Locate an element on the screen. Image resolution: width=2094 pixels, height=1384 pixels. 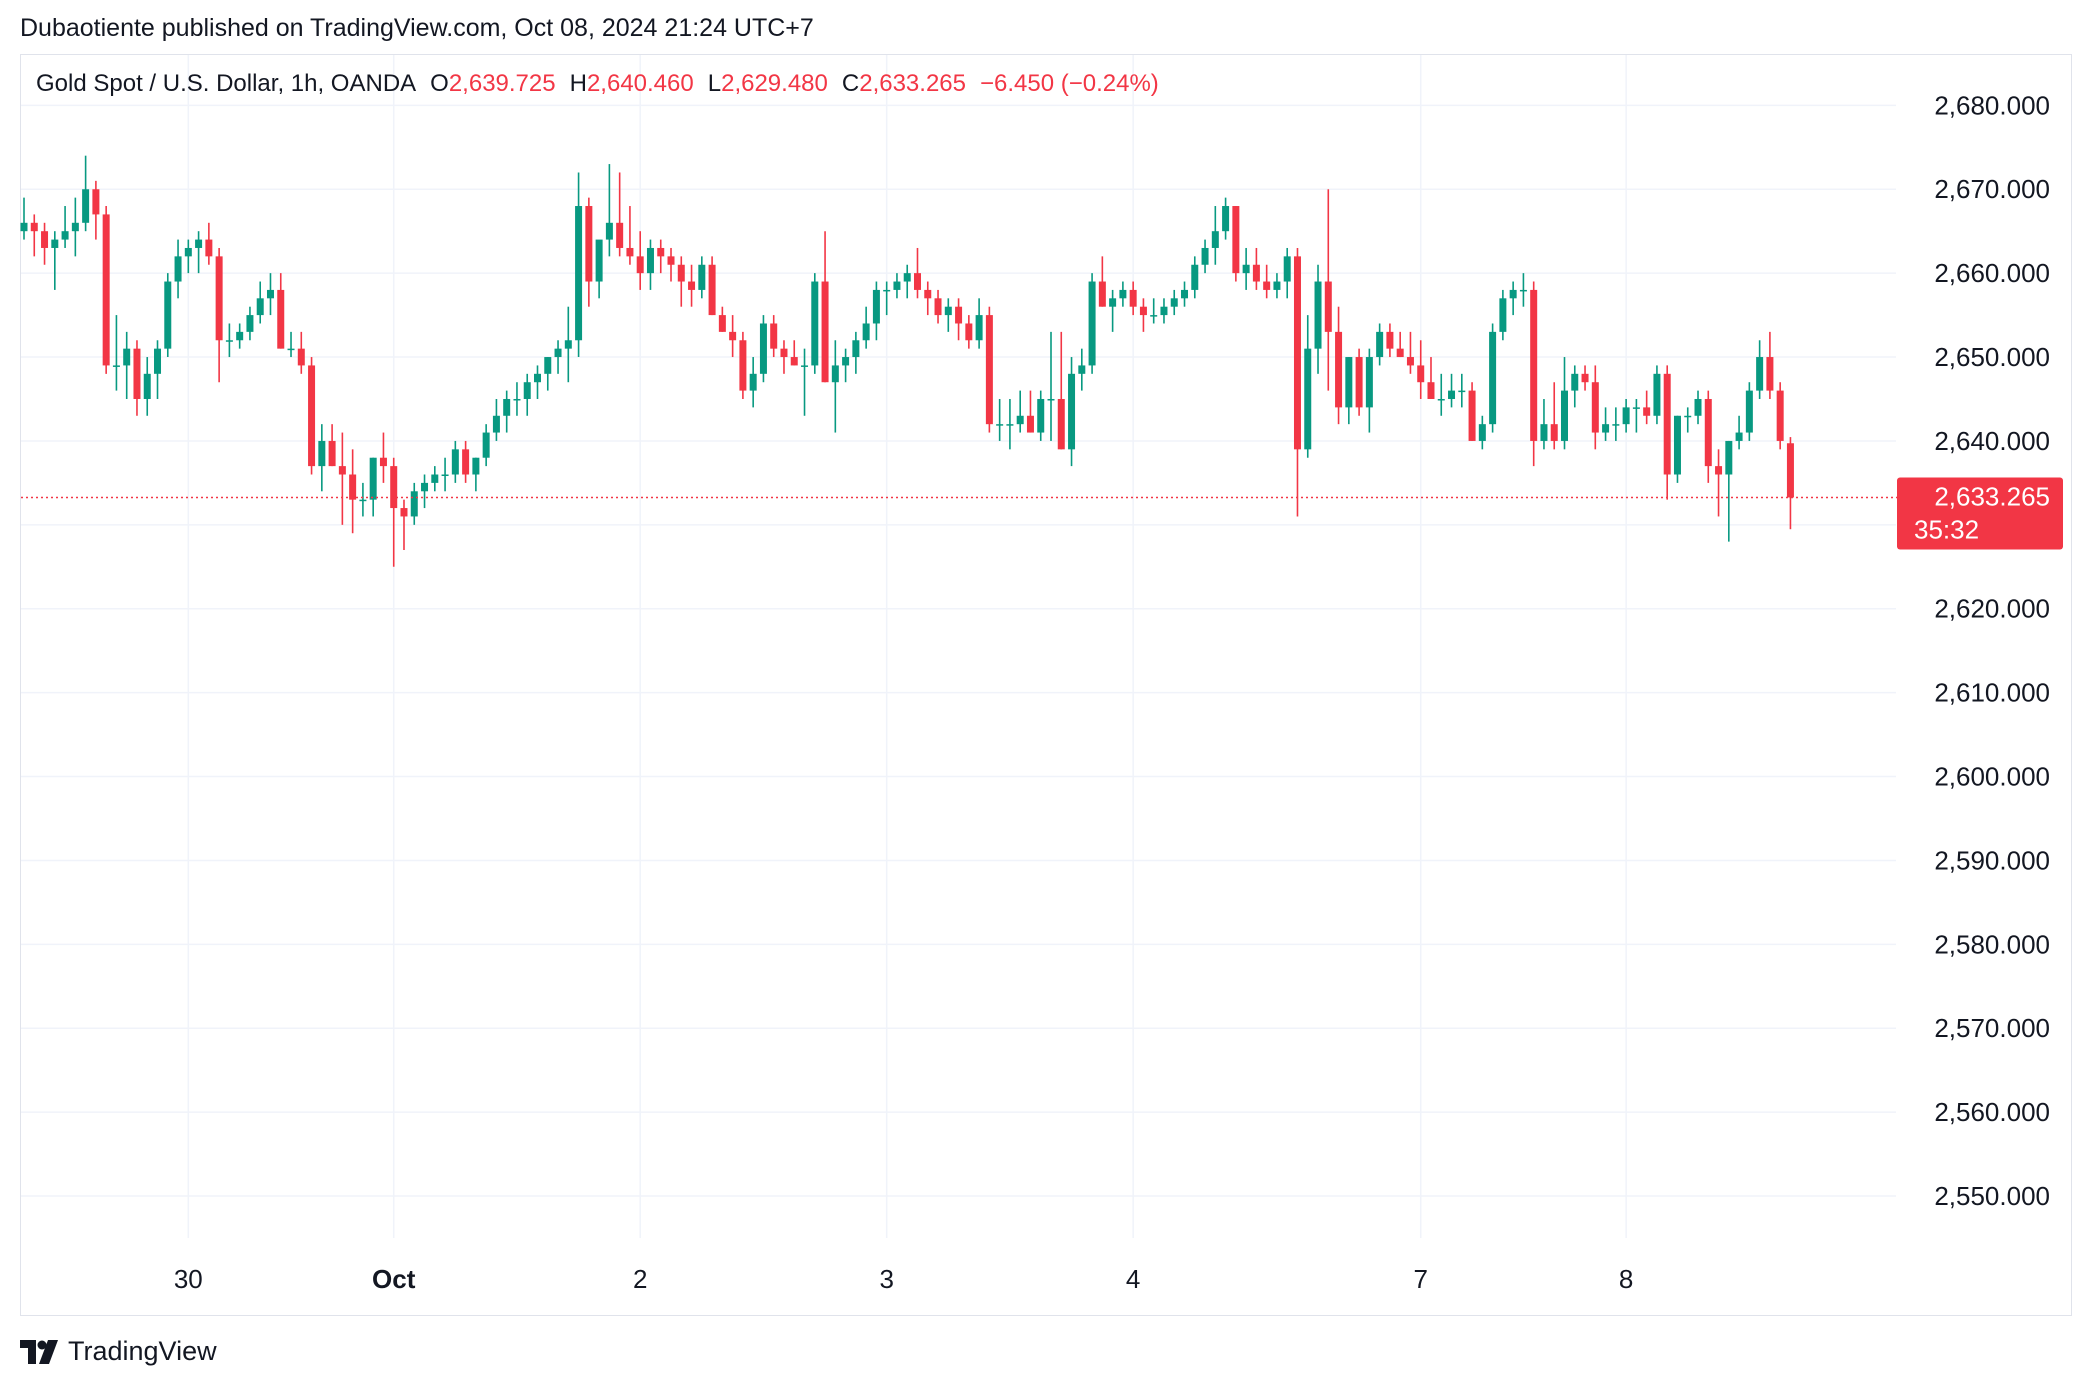
tradingview-logo: TradingView is located at coordinates (118, 1351).